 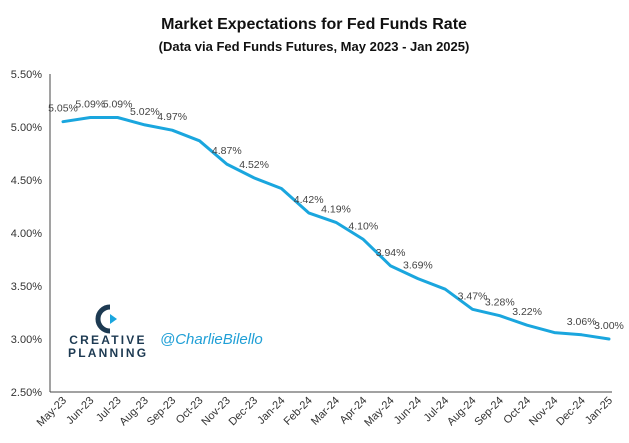 What do you see at coordinates (314, 24) in the screenshot?
I see `chart-title: Market Expectations for Fed Funds Rate` at bounding box center [314, 24].